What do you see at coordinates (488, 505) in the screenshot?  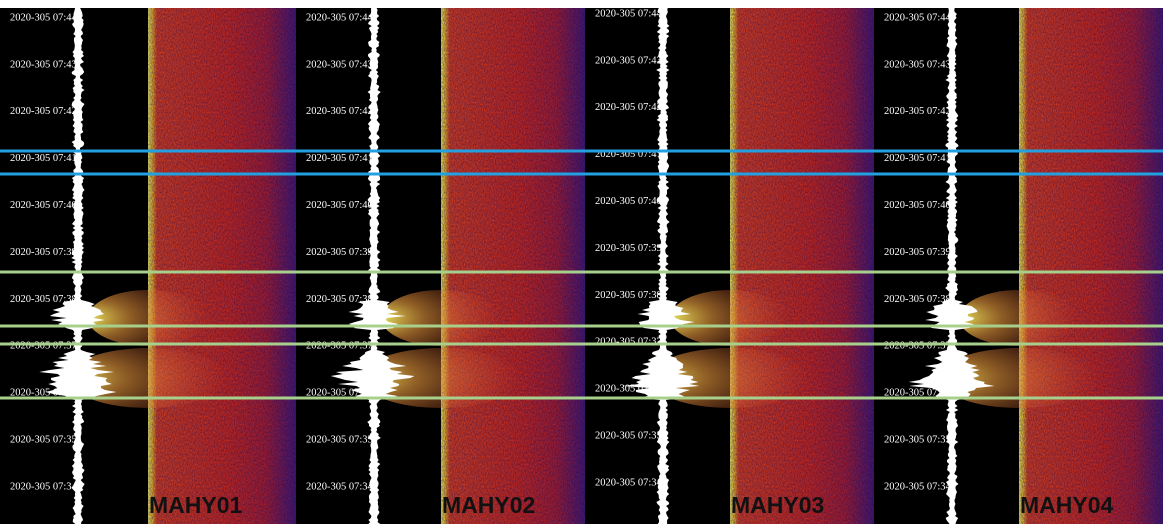 I see `station-label: MAHY02` at bounding box center [488, 505].